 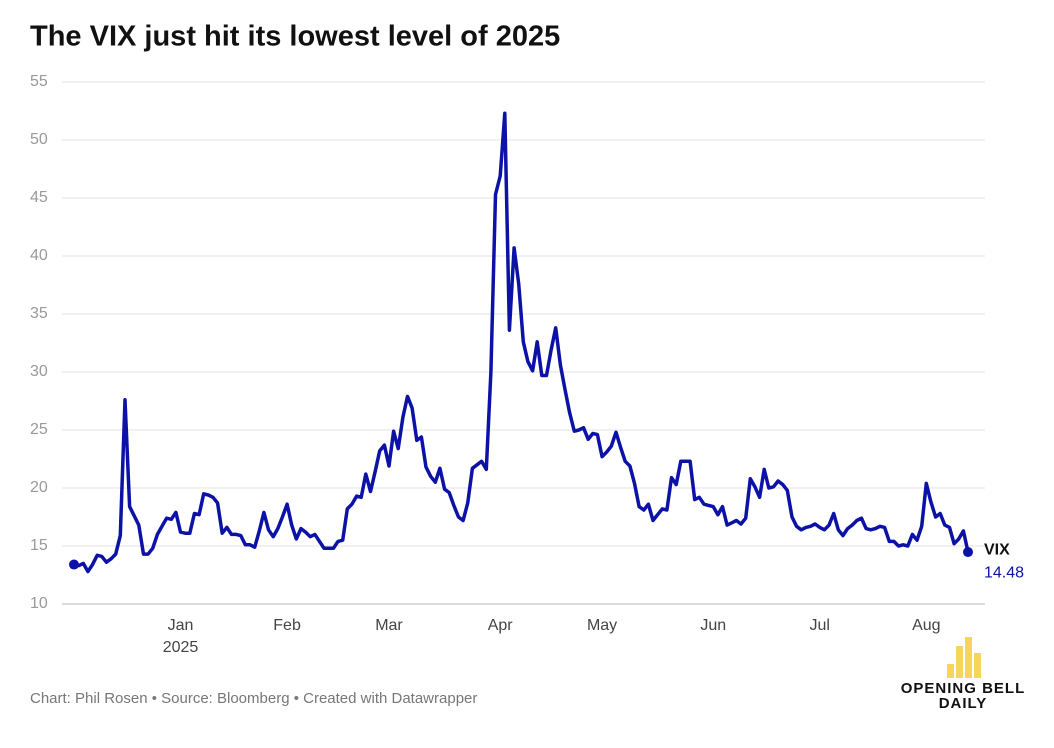 What do you see at coordinates (963, 674) in the screenshot?
I see `logo: OPENING BELL DAILY` at bounding box center [963, 674].